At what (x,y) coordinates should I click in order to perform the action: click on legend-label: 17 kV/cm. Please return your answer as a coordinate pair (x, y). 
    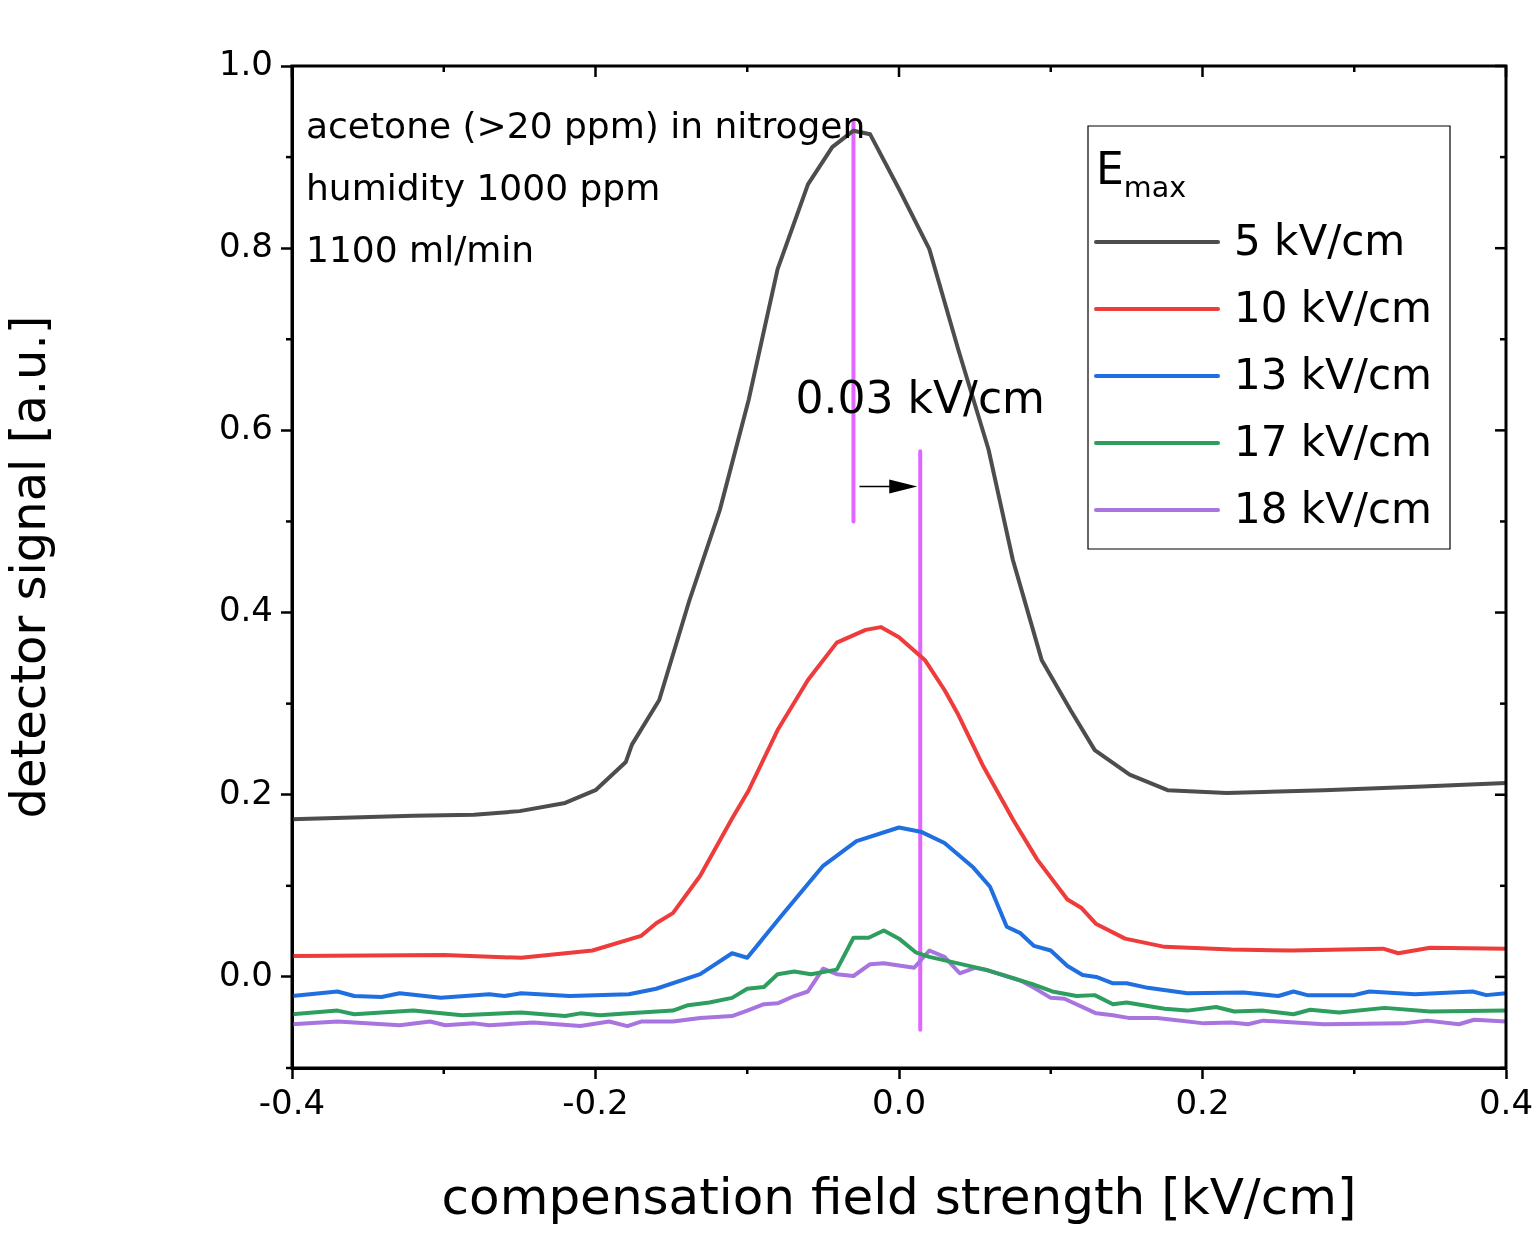
    Looking at the image, I should click on (1333, 441).